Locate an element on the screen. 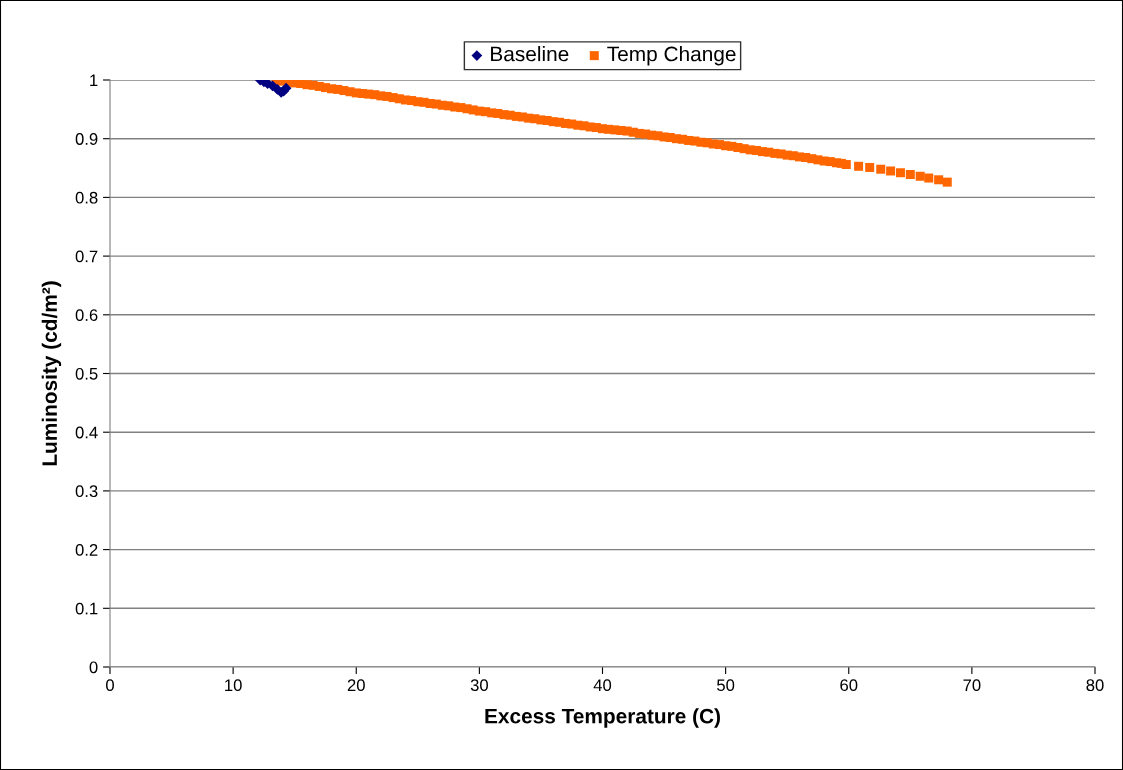 The height and width of the screenshot is (770, 1123). y-tick-label: 0.5 is located at coordinates (86, 373).